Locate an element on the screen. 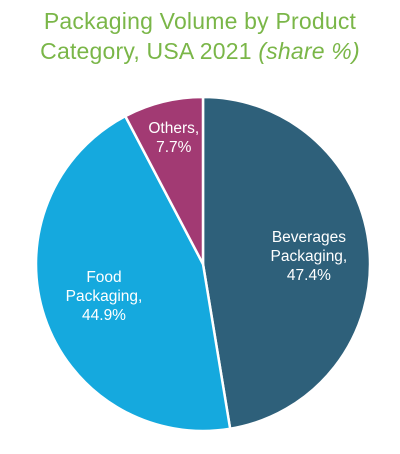  pie-label-line: Beverages is located at coordinates (309, 237).